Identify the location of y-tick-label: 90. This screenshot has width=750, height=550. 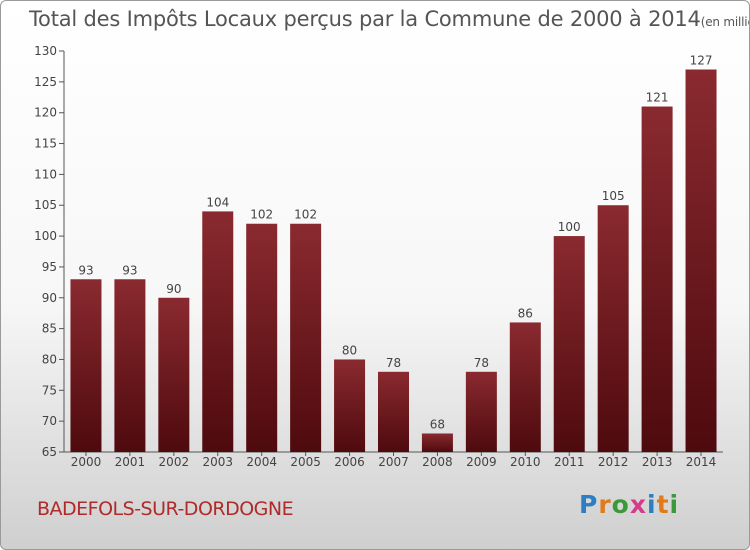
(49, 298).